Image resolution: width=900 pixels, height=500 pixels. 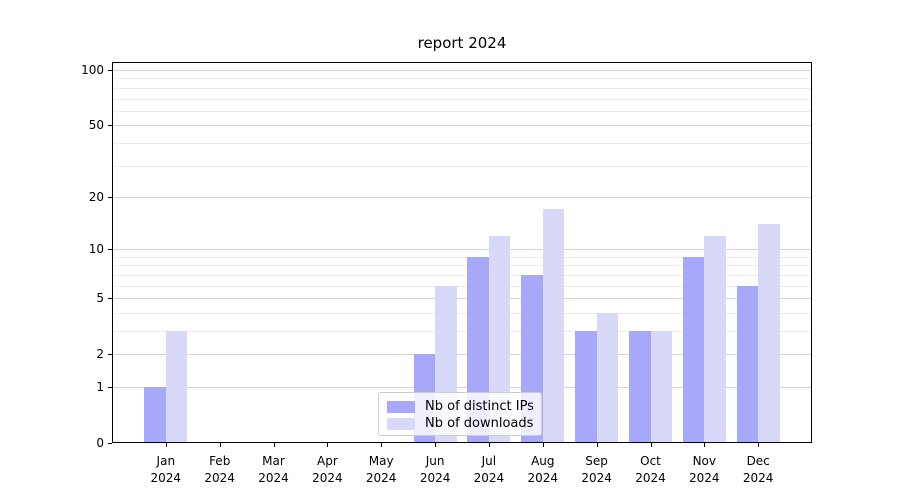 I want to click on legend-item-downloads: Nb of downloads, so click(x=460, y=423).